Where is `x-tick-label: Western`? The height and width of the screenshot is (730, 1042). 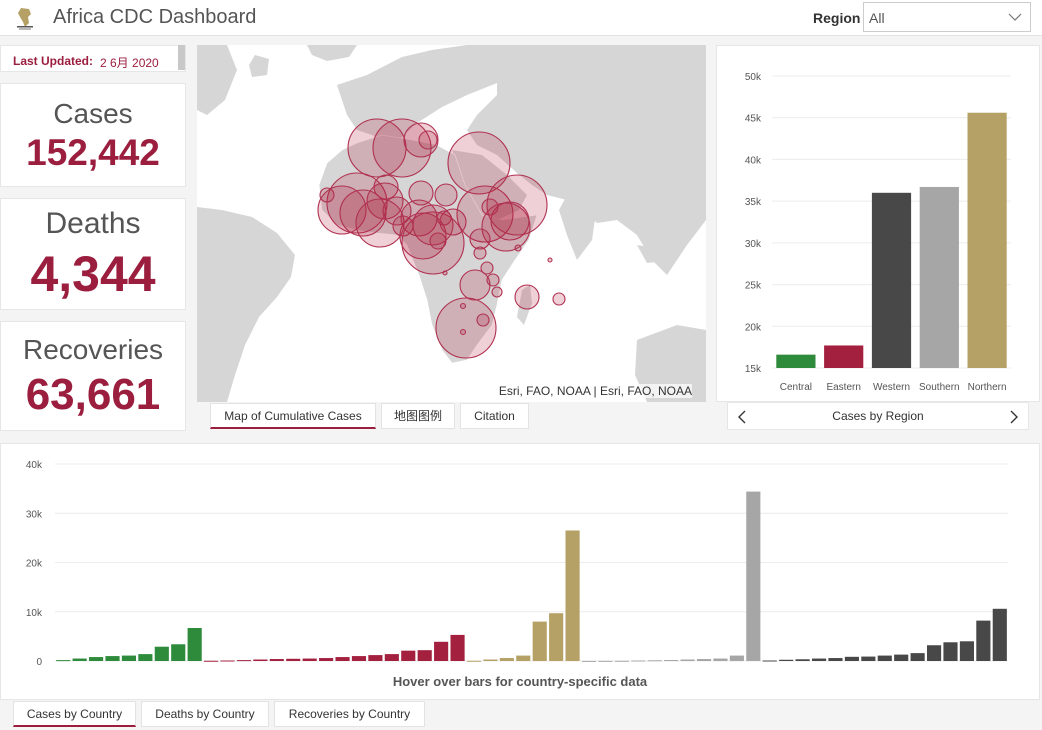
x-tick-label: Western is located at coordinates (891, 387).